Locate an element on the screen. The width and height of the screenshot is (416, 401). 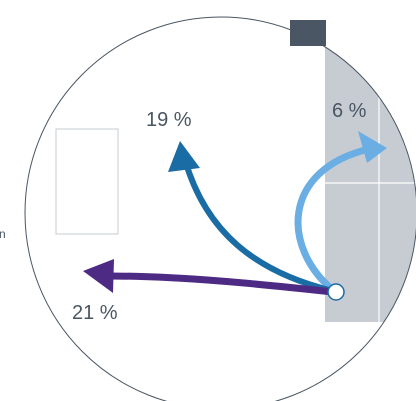
edge-text-fragment: n is located at coordinates (3, 234).